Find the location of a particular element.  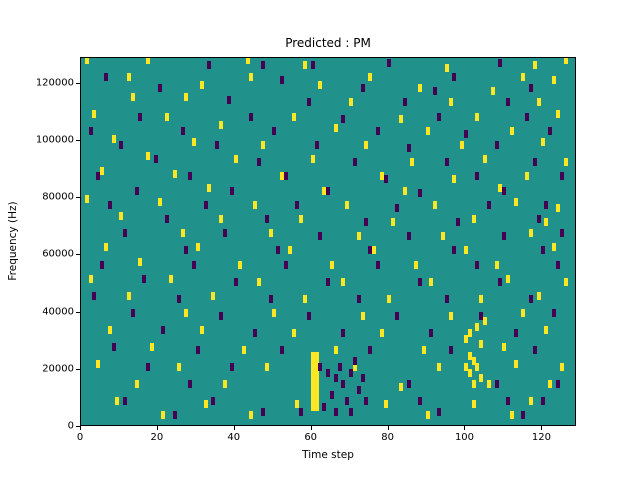

y-tick-label: 80000 is located at coordinates (58, 197).